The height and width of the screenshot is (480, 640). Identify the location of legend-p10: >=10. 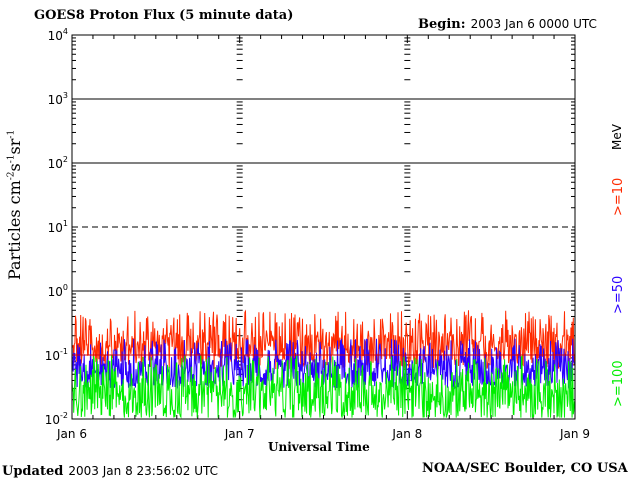
(618, 196).